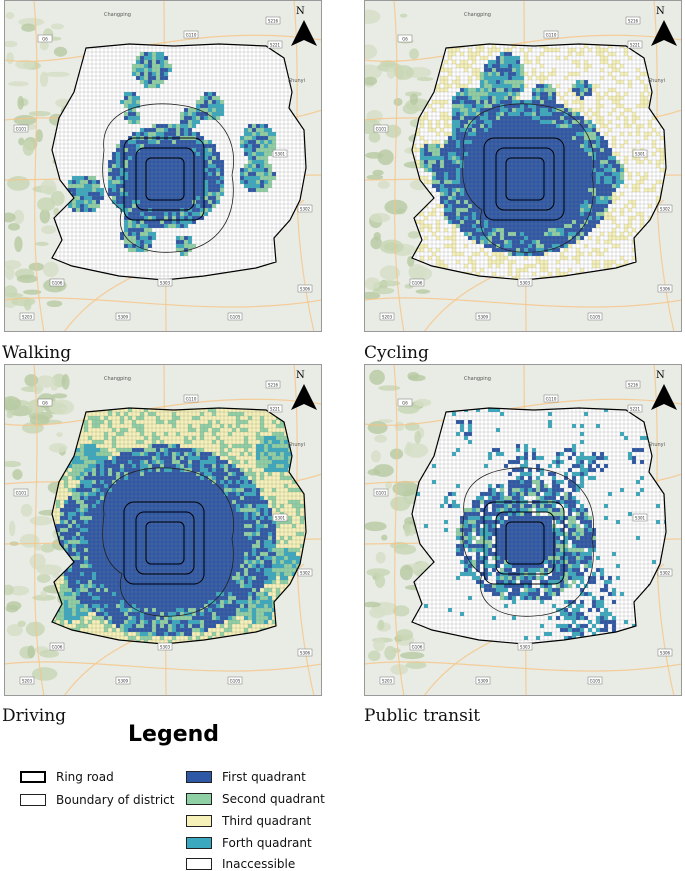 Image resolution: width=685 pixels, height=871 pixels. I want to click on third-quadrant-swatch, so click(199, 821).